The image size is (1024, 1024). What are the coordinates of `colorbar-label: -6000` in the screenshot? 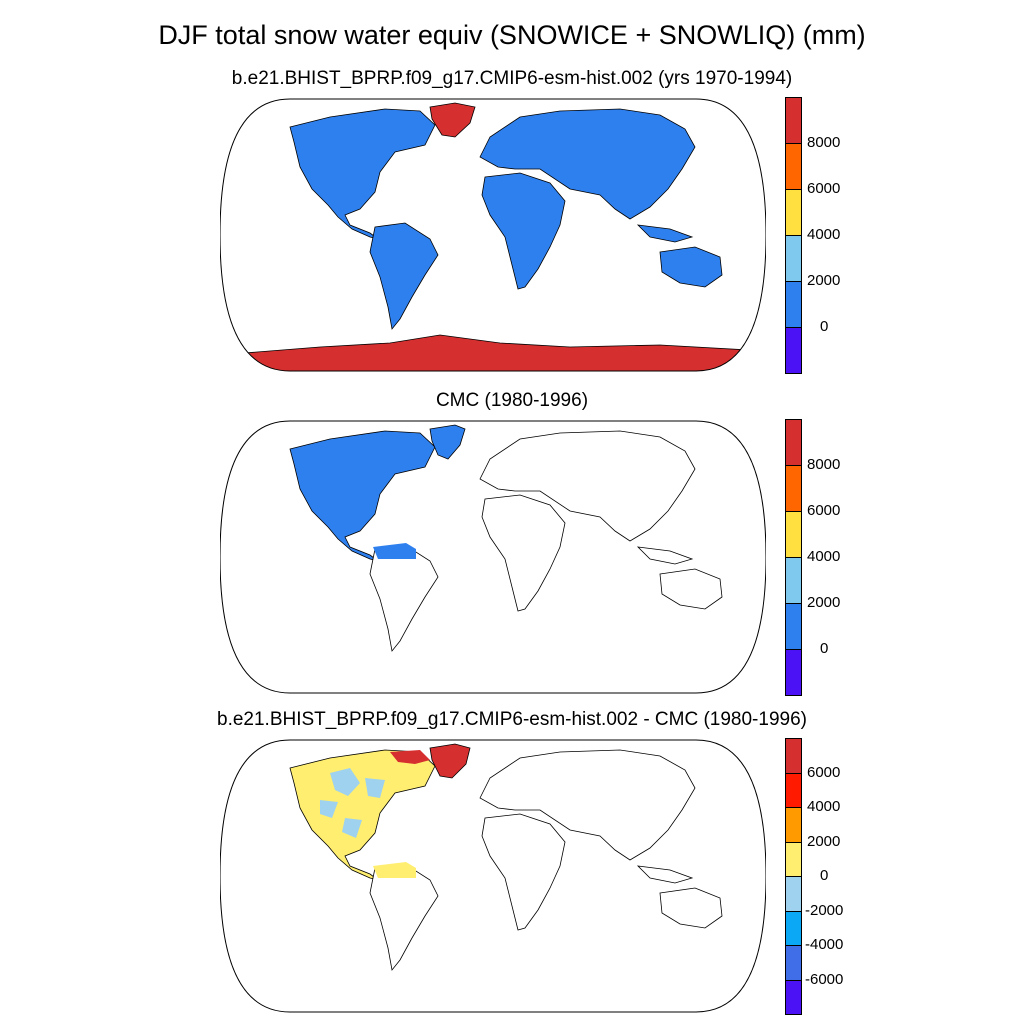 It's located at (824, 979).